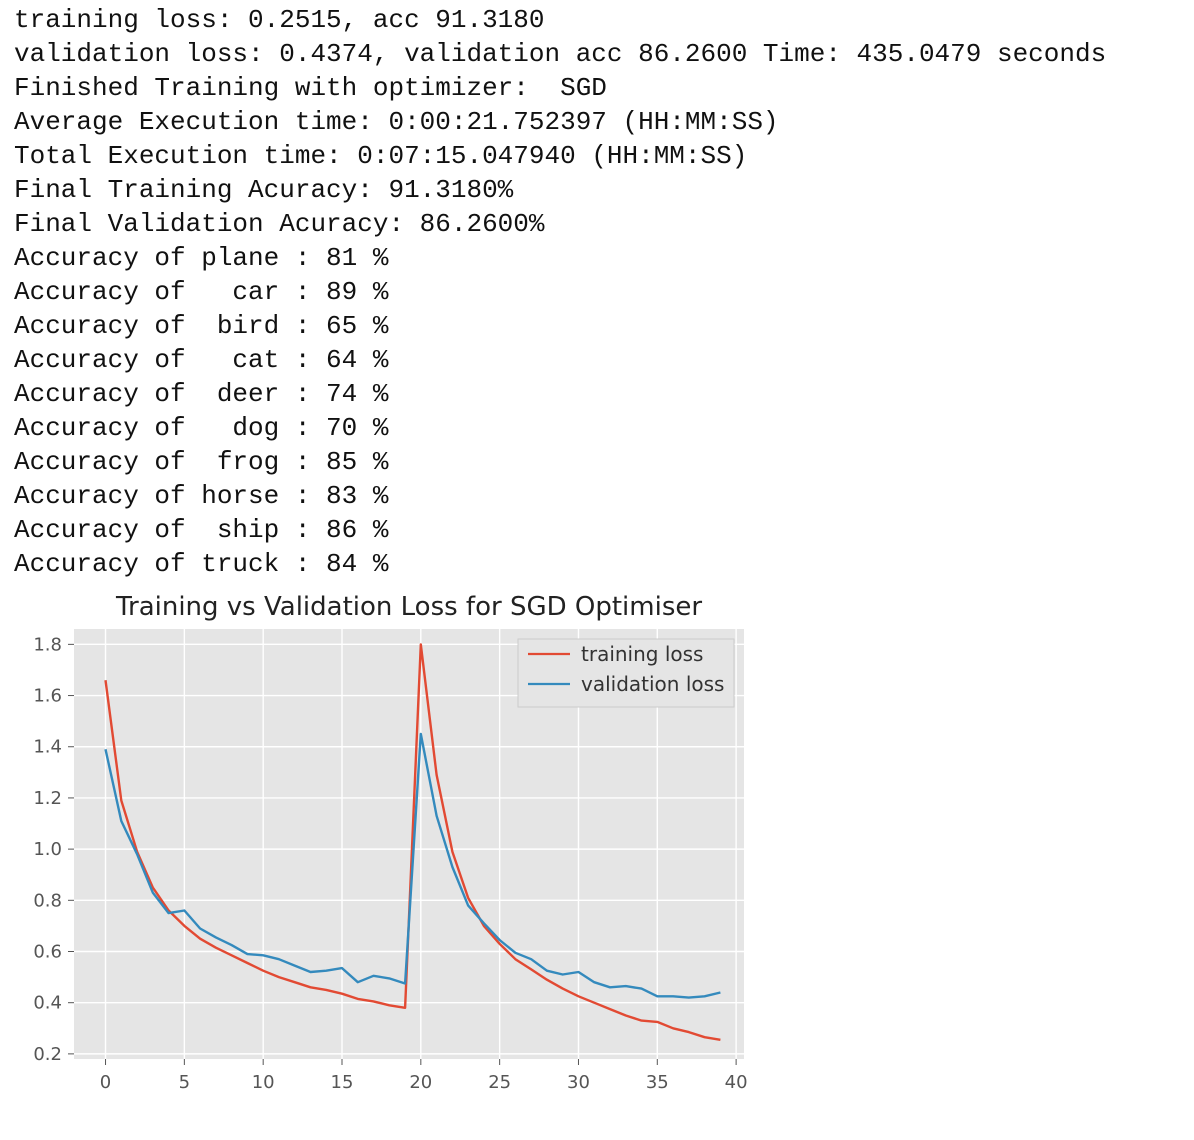 The image size is (1194, 1140). I want to click on y-tick-label: 0.8, so click(47, 900).